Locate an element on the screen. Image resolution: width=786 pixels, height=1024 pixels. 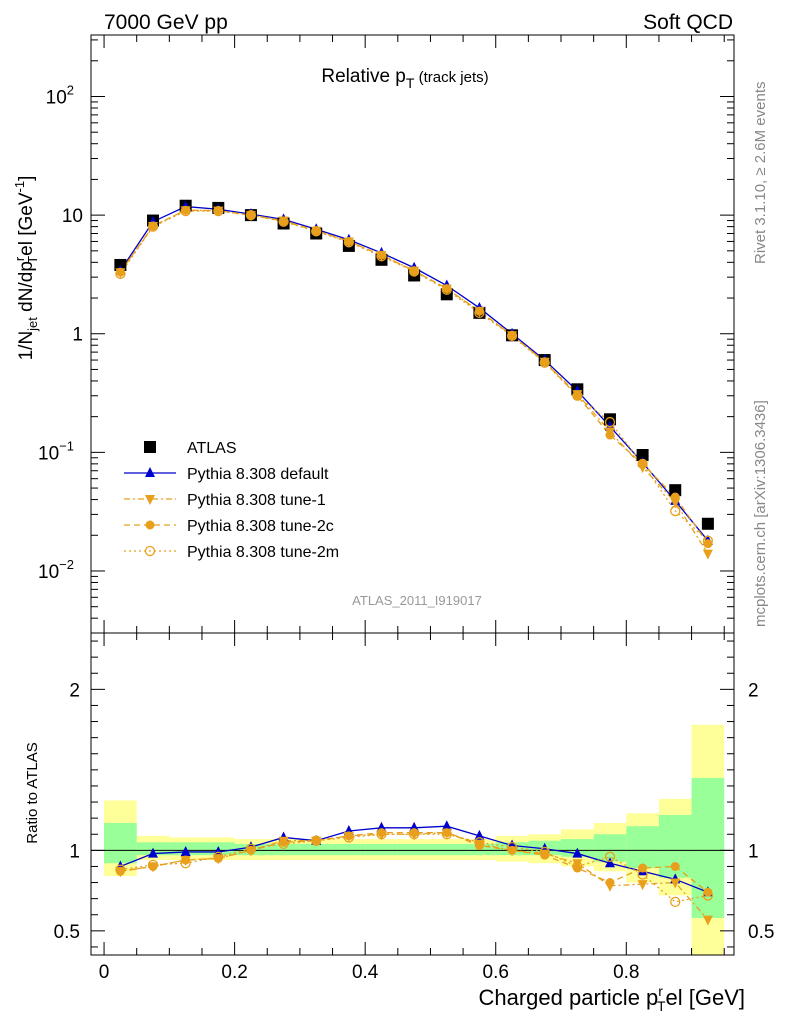
legend-entry-label: Pythia 8.308 default is located at coordinates (258, 474).